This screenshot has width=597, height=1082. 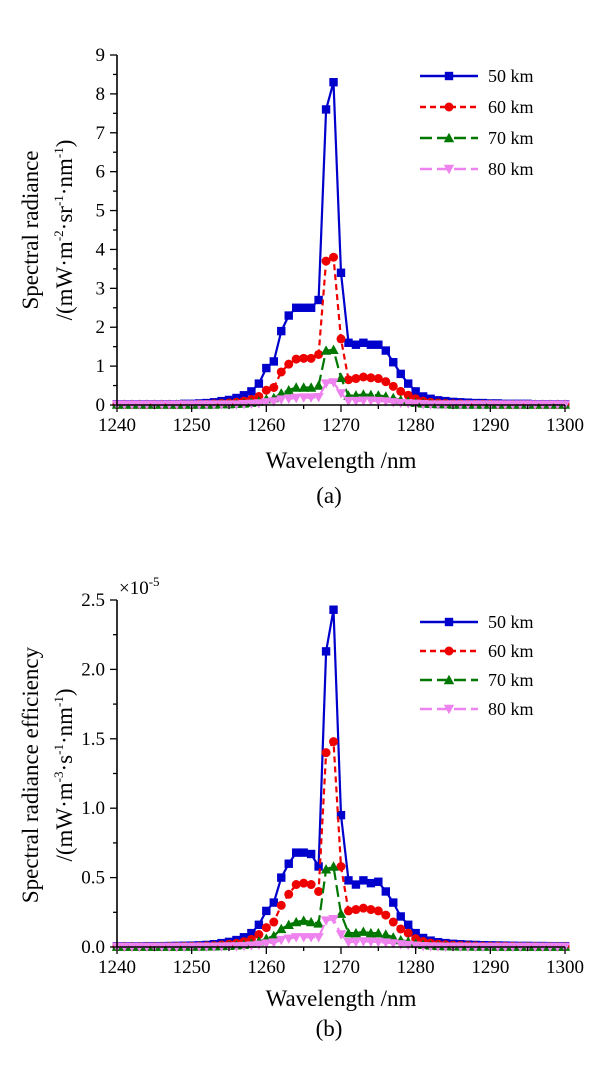 I want to click on y-axis-label: Spectral radiance, so click(x=30, y=230).